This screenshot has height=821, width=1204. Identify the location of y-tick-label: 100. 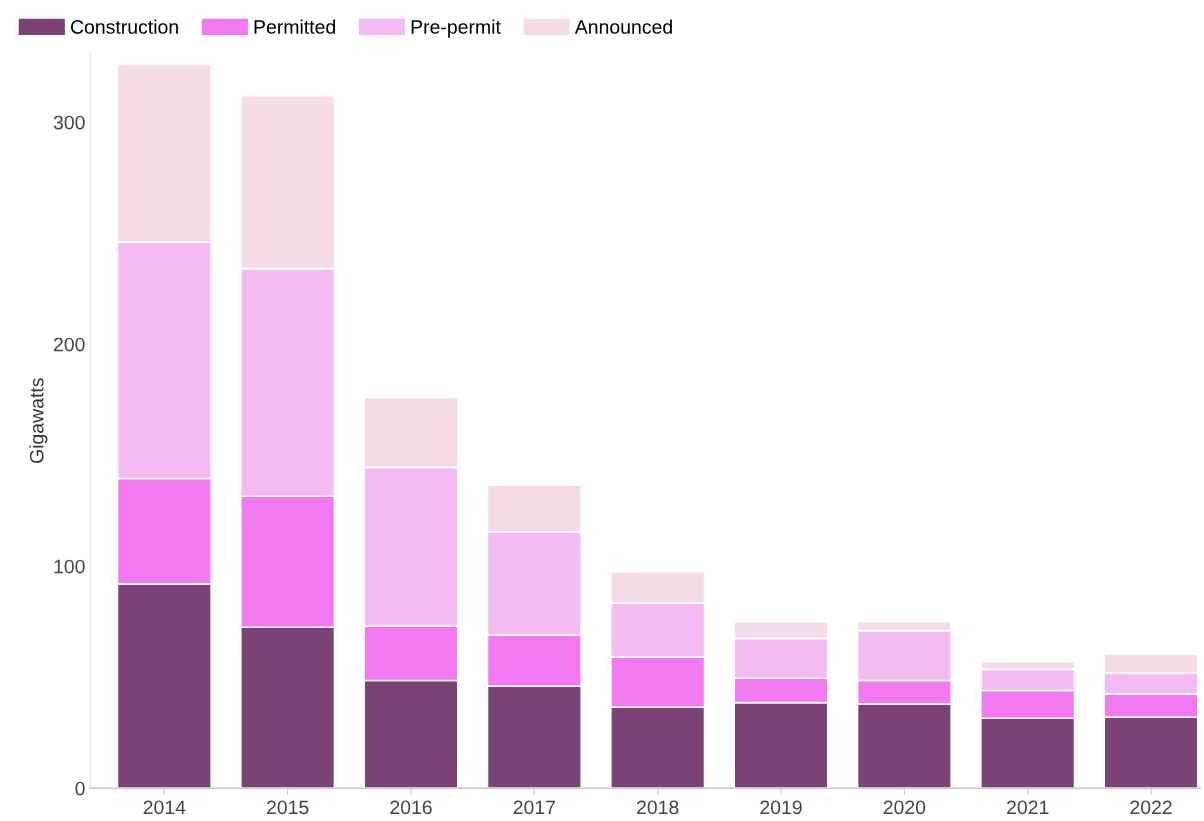
(69, 566).